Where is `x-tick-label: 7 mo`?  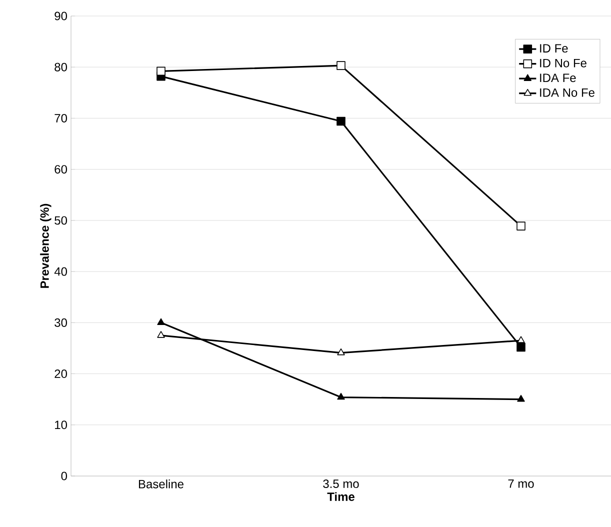 x-tick-label: 7 mo is located at coordinates (521, 484).